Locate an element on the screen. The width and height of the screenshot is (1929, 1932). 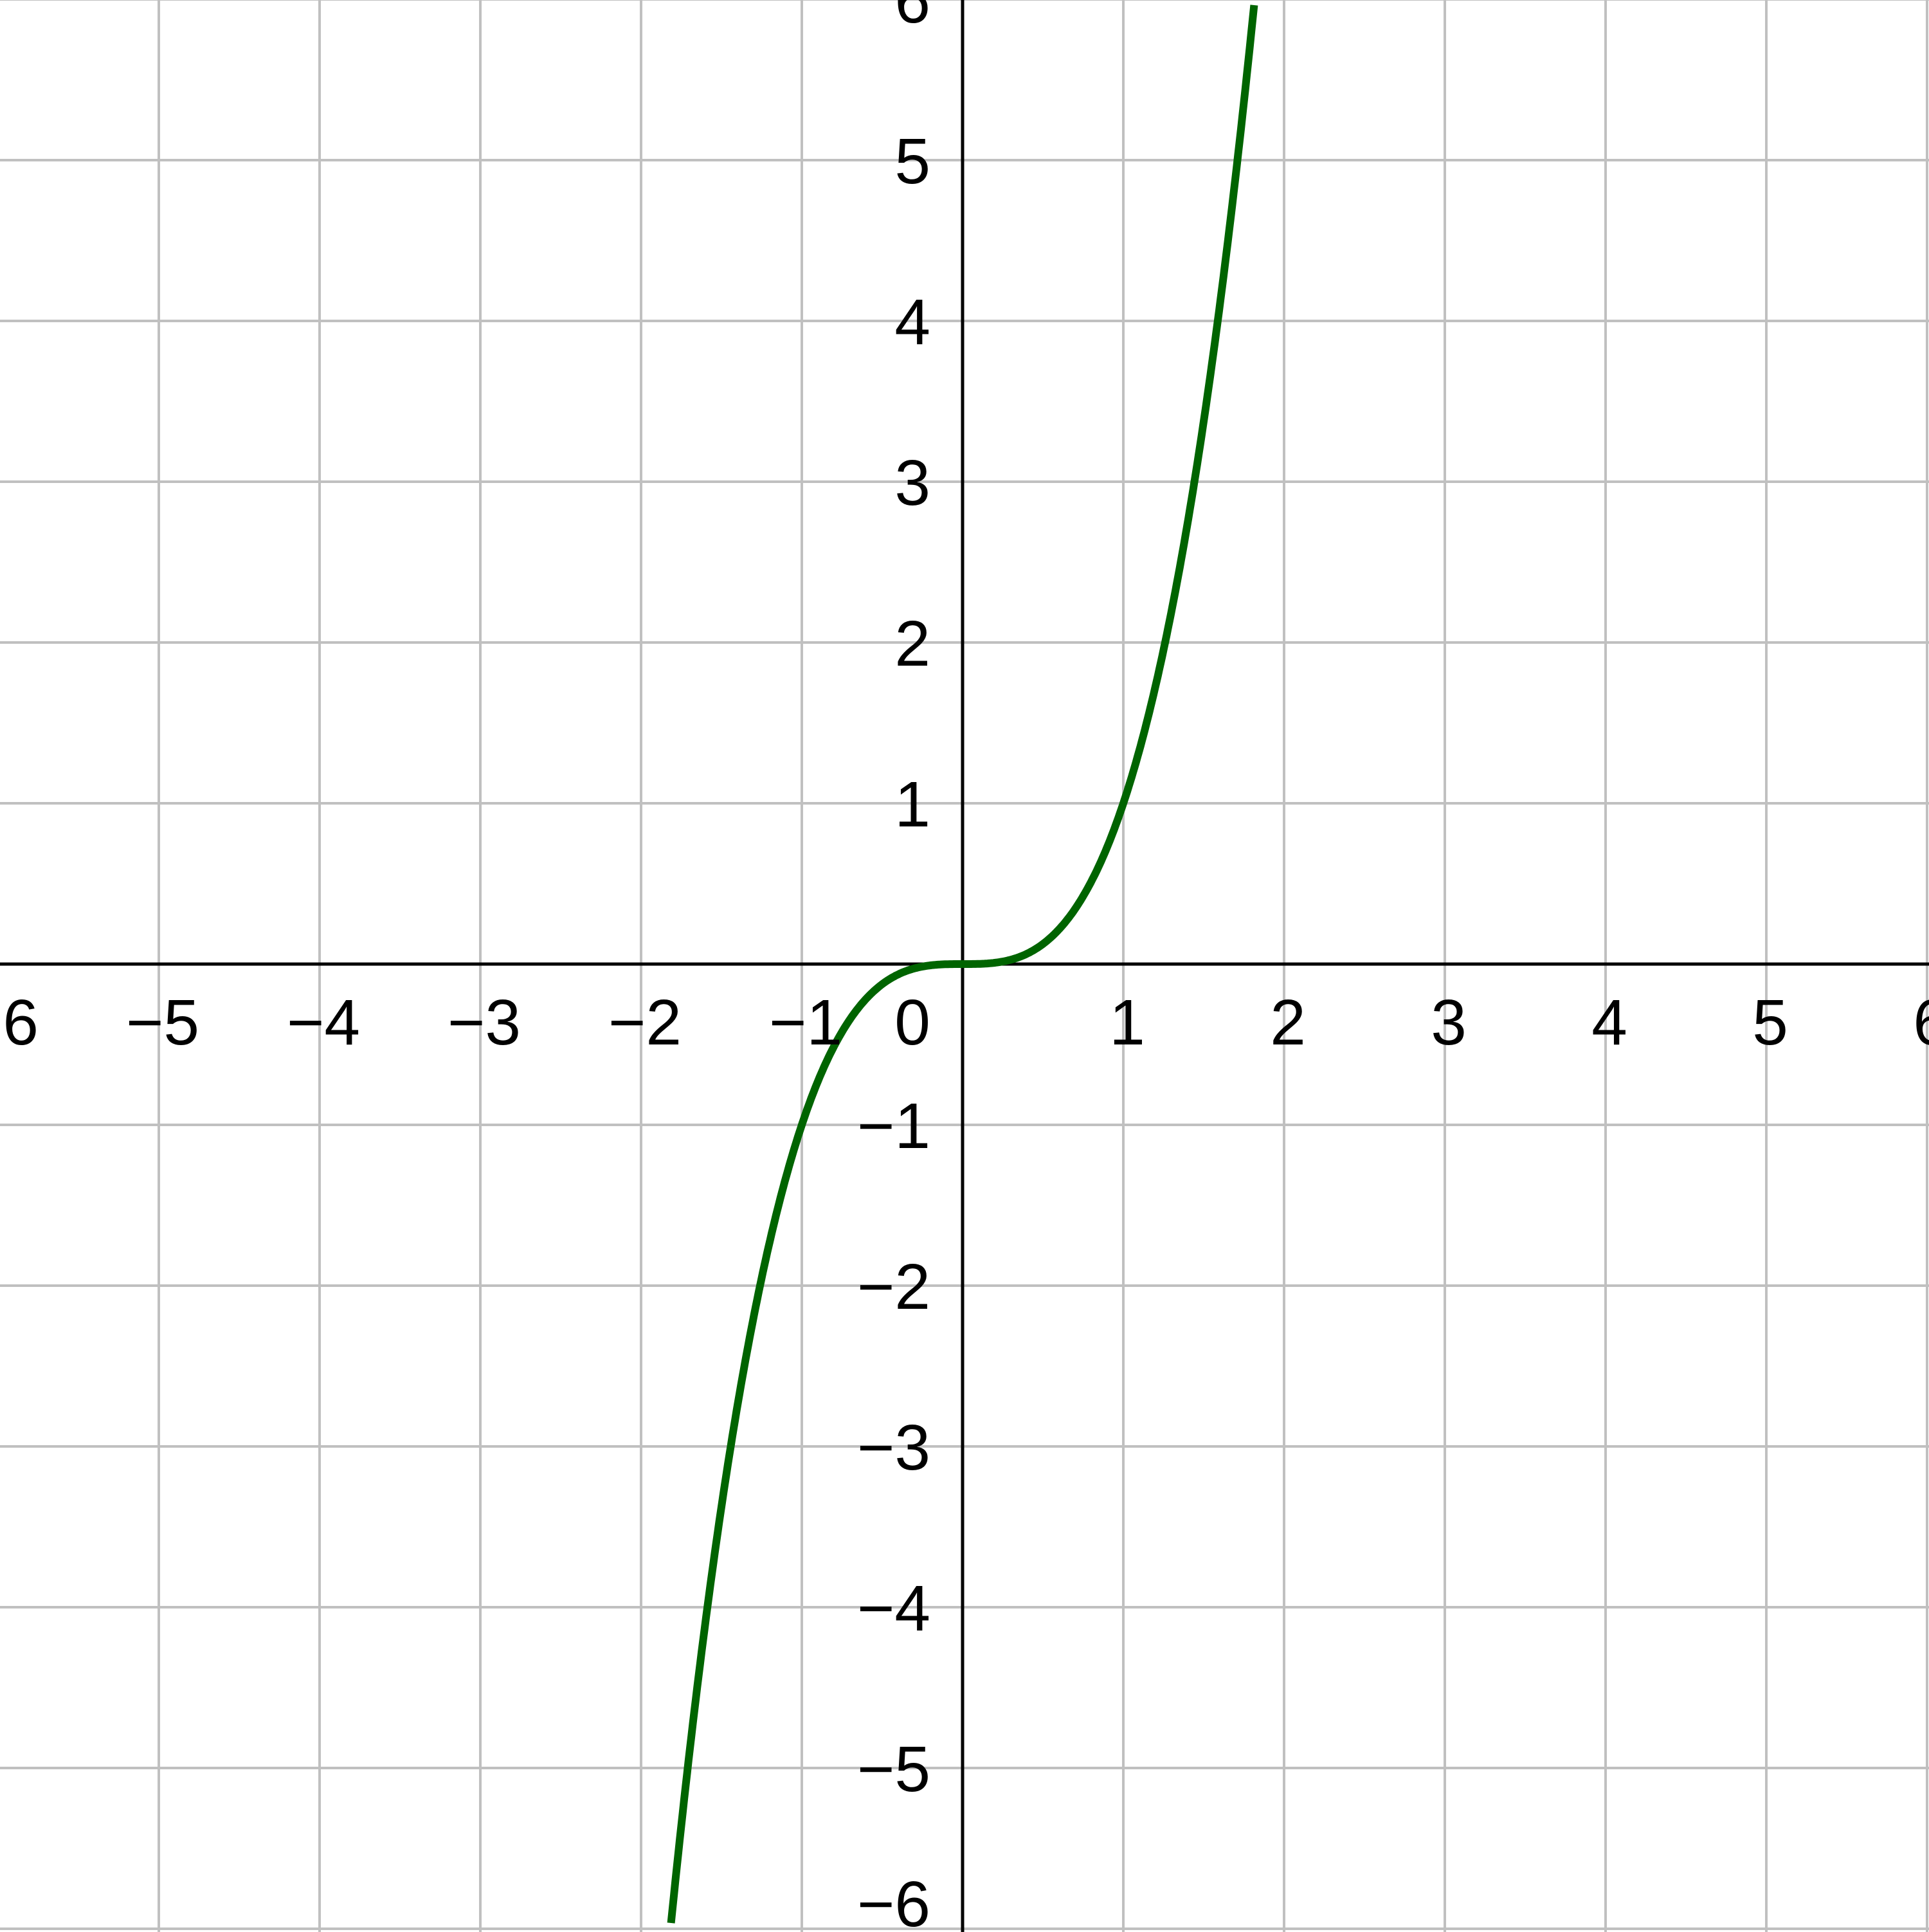
y-tick-label: −2 is located at coordinates (893, 1287).